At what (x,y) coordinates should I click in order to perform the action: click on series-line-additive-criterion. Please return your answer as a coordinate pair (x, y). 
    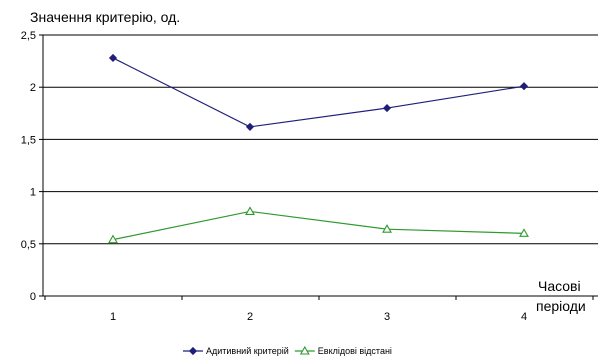
    Looking at the image, I should click on (318, 92).